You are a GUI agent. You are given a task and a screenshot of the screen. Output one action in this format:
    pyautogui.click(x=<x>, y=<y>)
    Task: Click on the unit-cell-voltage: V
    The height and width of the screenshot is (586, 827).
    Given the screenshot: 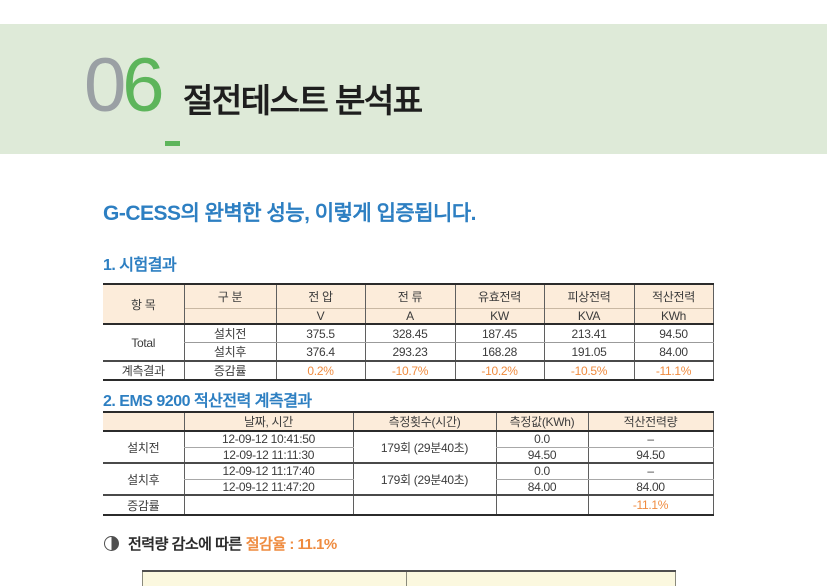 What is the action you would take?
    pyautogui.click(x=320, y=316)
    